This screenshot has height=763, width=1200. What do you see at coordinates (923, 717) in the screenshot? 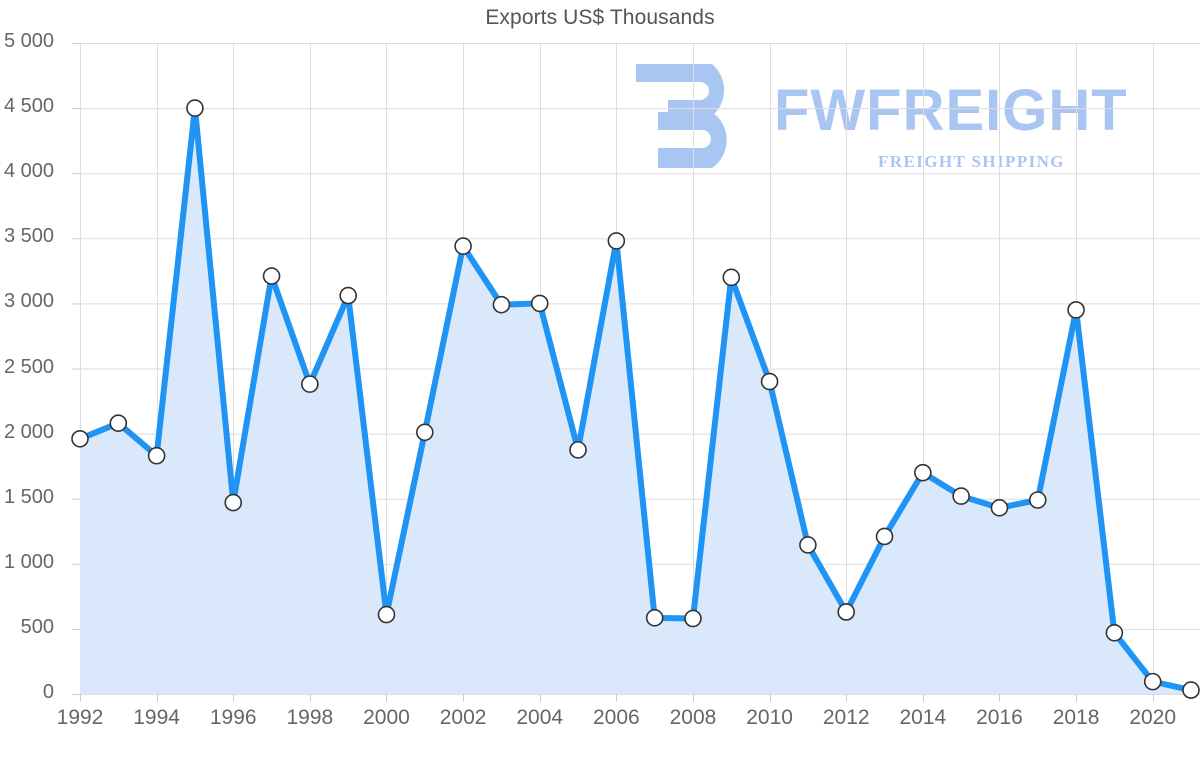
I see `x-axis-tick-label: 2014` at bounding box center [923, 717].